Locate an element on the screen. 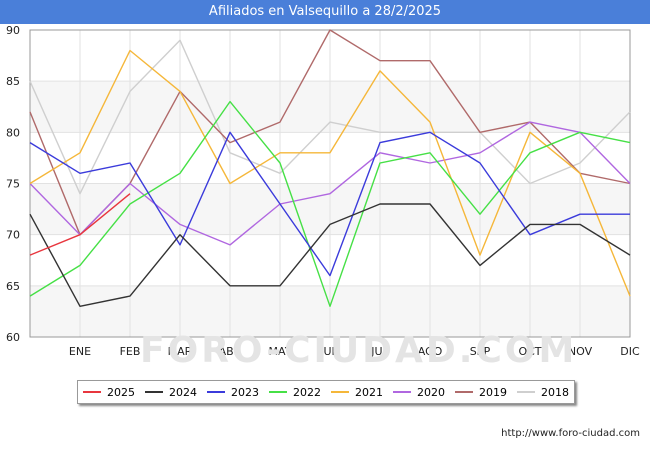  x-tick-label: SEP is located at coordinates (480, 351).